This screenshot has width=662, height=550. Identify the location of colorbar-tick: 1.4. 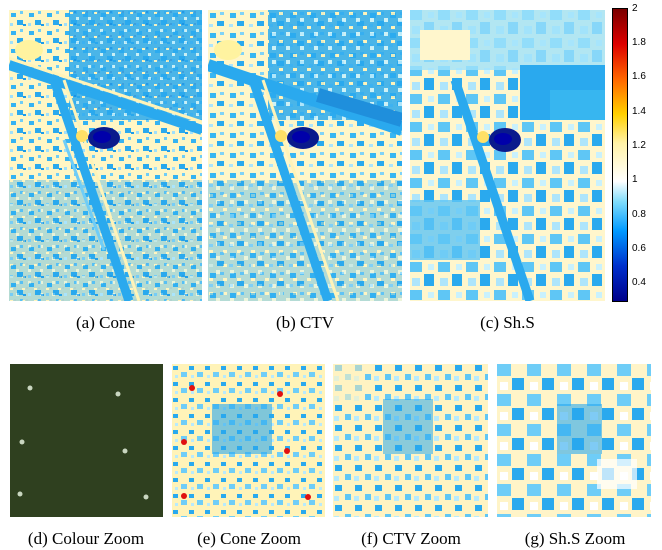
(639, 111).